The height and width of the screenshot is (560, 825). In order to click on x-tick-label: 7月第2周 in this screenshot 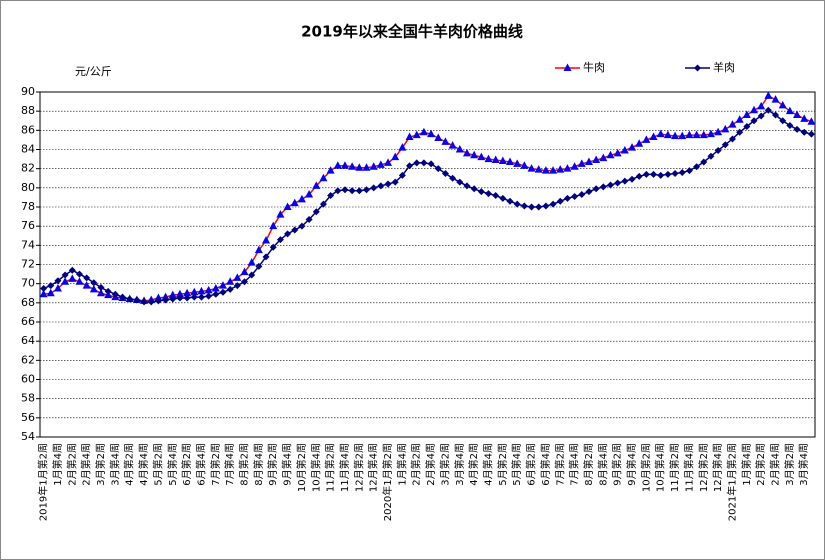, I will do `click(215, 464)`.